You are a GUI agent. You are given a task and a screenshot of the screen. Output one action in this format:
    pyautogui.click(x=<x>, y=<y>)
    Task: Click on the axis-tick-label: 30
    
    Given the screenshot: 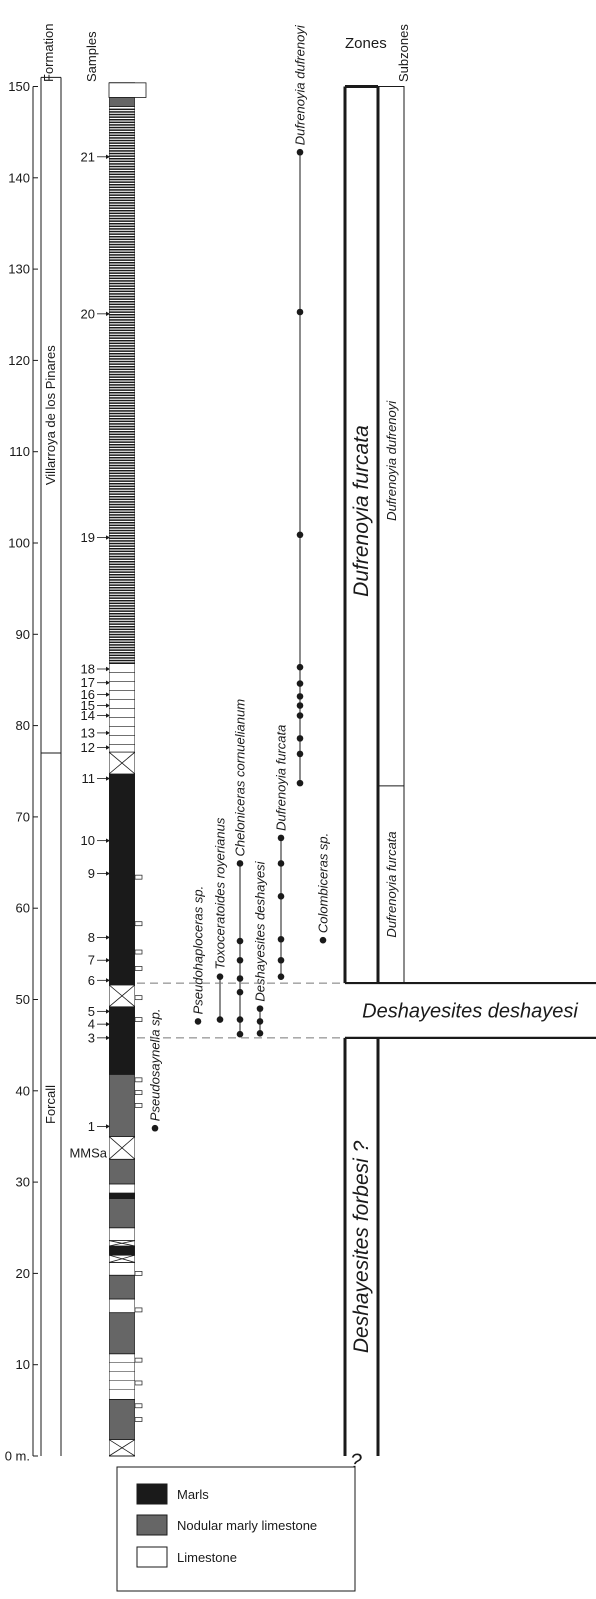 What is the action you would take?
    pyautogui.click(x=23, y=1182)
    